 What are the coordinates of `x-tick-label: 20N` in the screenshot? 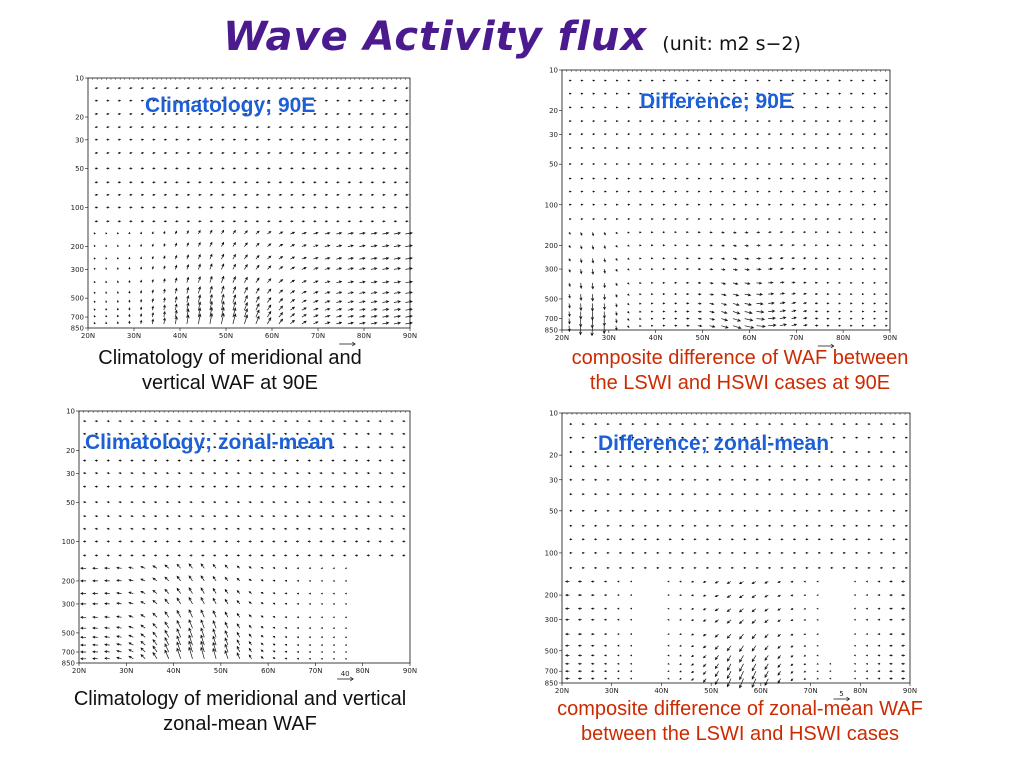 It's located at (562, 338).